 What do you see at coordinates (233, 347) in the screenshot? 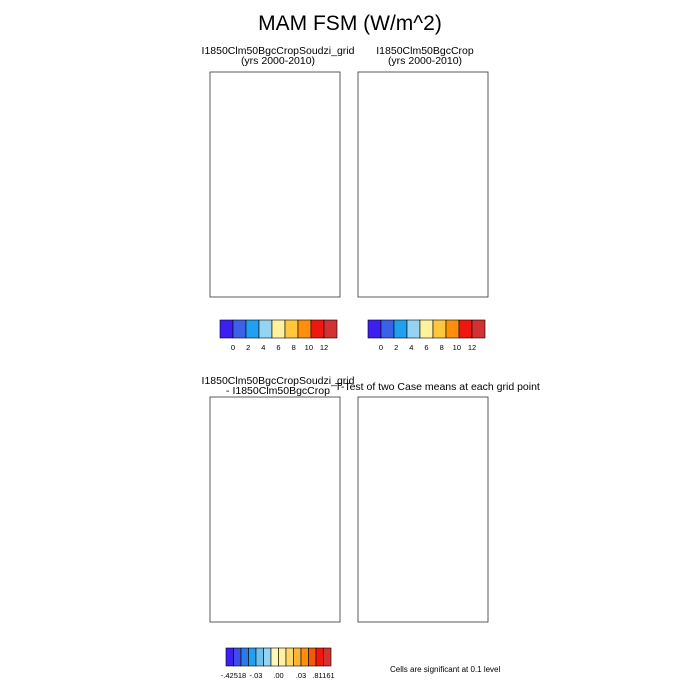
I see `cbLabA-tick-0: 0` at bounding box center [233, 347].